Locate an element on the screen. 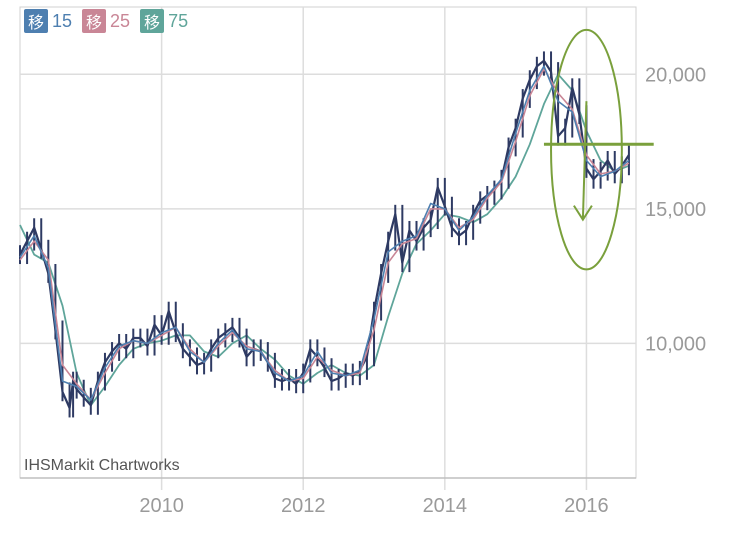 The image size is (749, 544). annotation-arrow-shaft is located at coordinates (584, 160).